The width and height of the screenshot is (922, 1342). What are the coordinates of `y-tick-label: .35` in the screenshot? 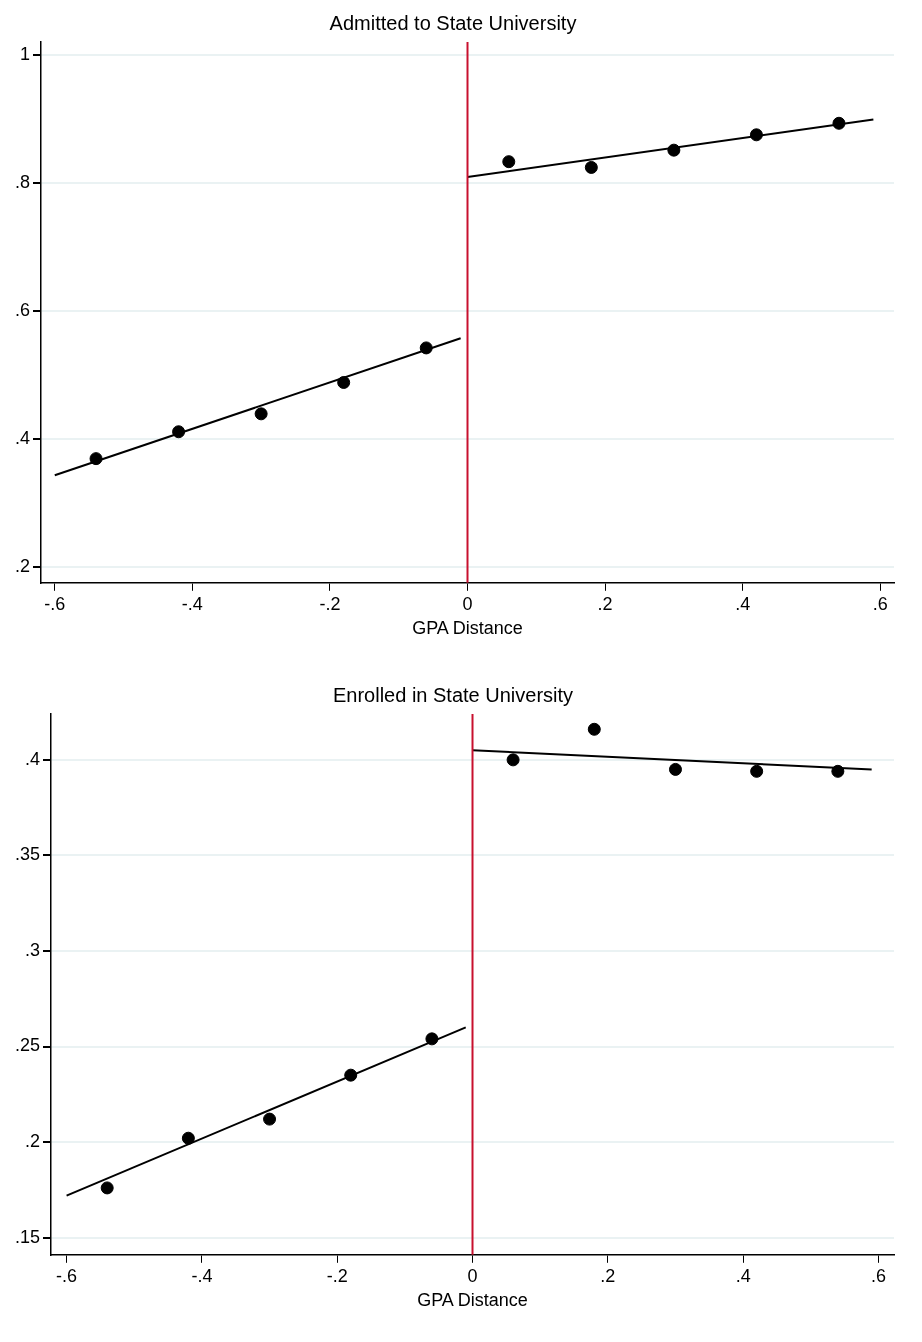 It's located at (27, 854).